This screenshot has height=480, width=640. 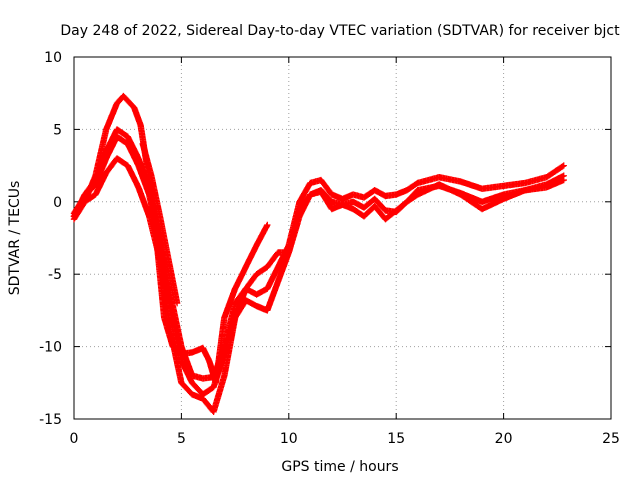 What do you see at coordinates (504, 439) in the screenshot?
I see `x-tick-label: 20` at bounding box center [504, 439].